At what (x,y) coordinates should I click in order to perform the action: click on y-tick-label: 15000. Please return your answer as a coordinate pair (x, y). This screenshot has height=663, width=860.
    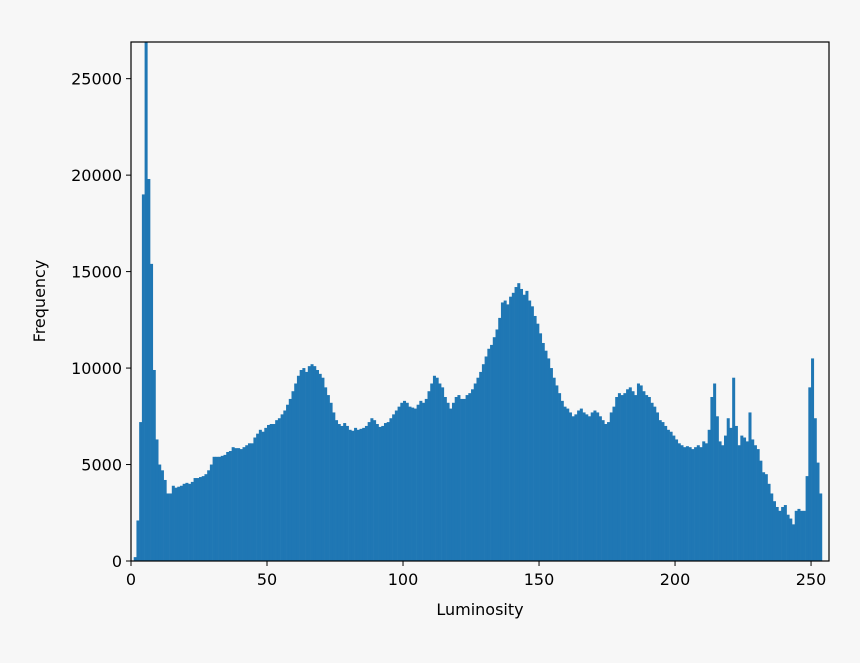
    Looking at the image, I should click on (96, 272).